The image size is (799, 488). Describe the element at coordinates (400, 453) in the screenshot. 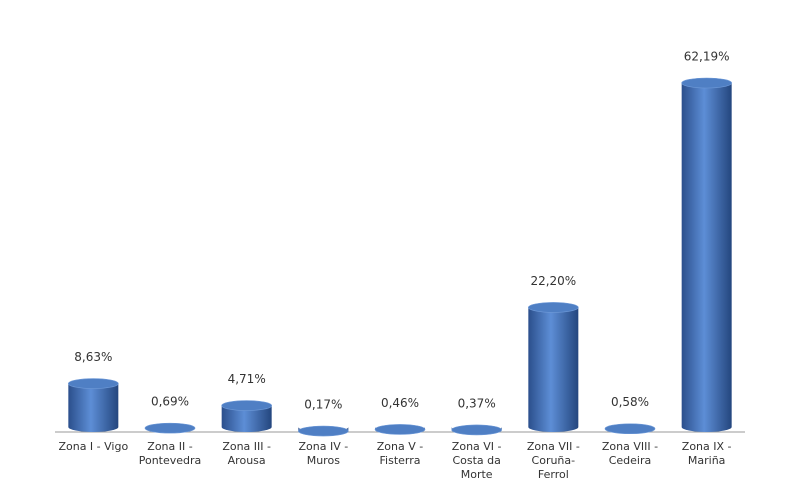

I see `x-tick-label: Zona V - Fisterra` at that location.